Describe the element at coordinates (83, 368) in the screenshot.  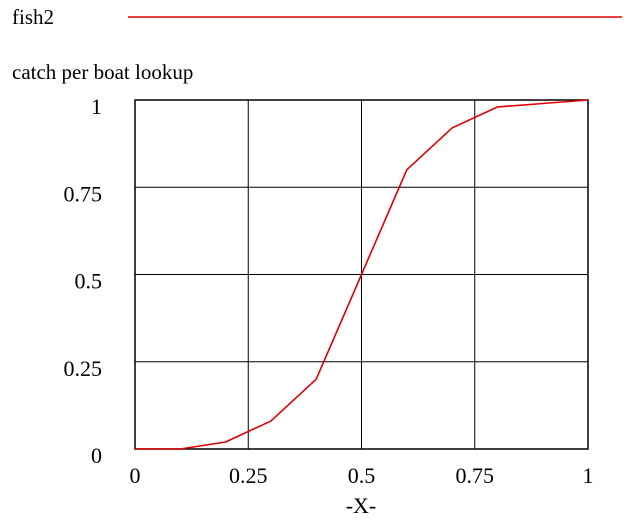
I see `y-tick-label: 0.25` at that location.